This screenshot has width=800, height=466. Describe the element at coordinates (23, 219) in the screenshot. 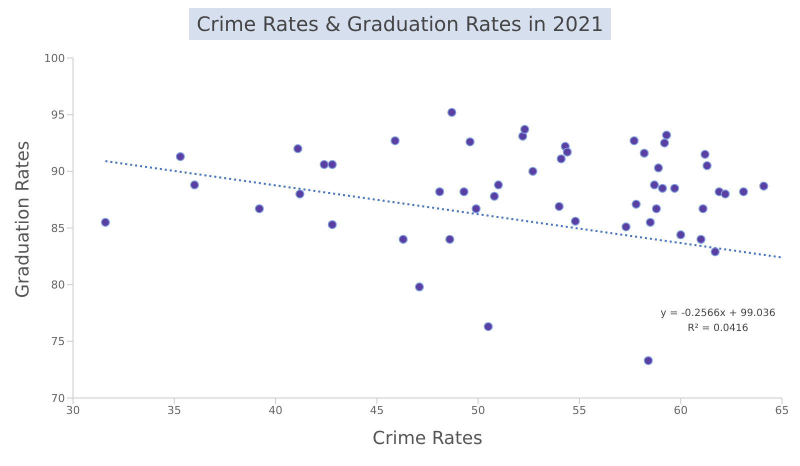

I see `y-axis-title: Graduation Rates` at that location.